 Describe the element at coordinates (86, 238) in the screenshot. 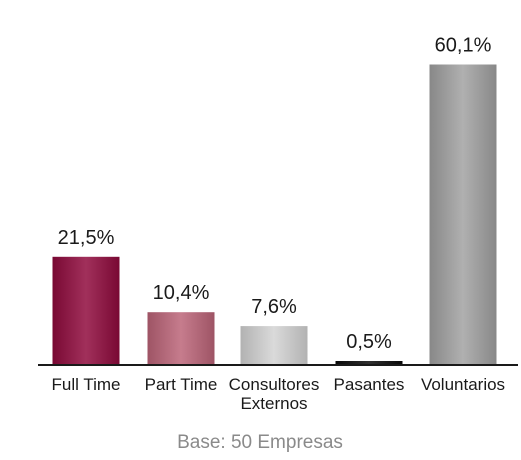

I see `value-label-0: 21,5%` at that location.